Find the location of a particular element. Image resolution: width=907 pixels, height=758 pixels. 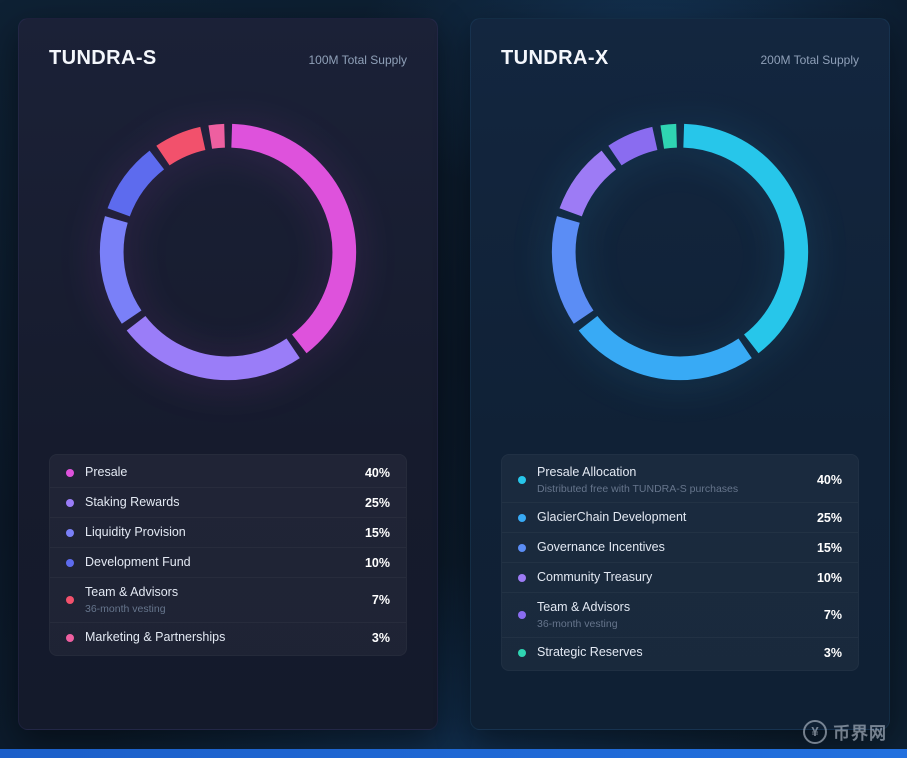

watermark-coin-icon: ¥ is located at coordinates (815, 731).